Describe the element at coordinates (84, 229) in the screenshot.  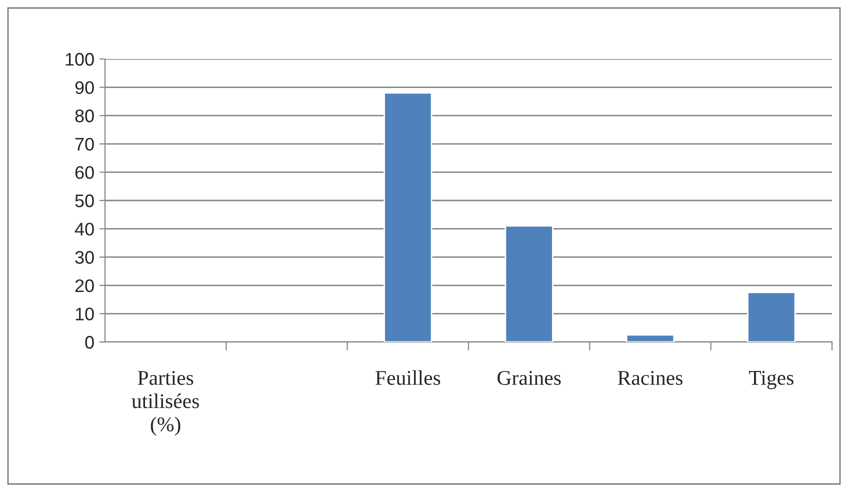
I see `y-tick-label: 40` at that location.